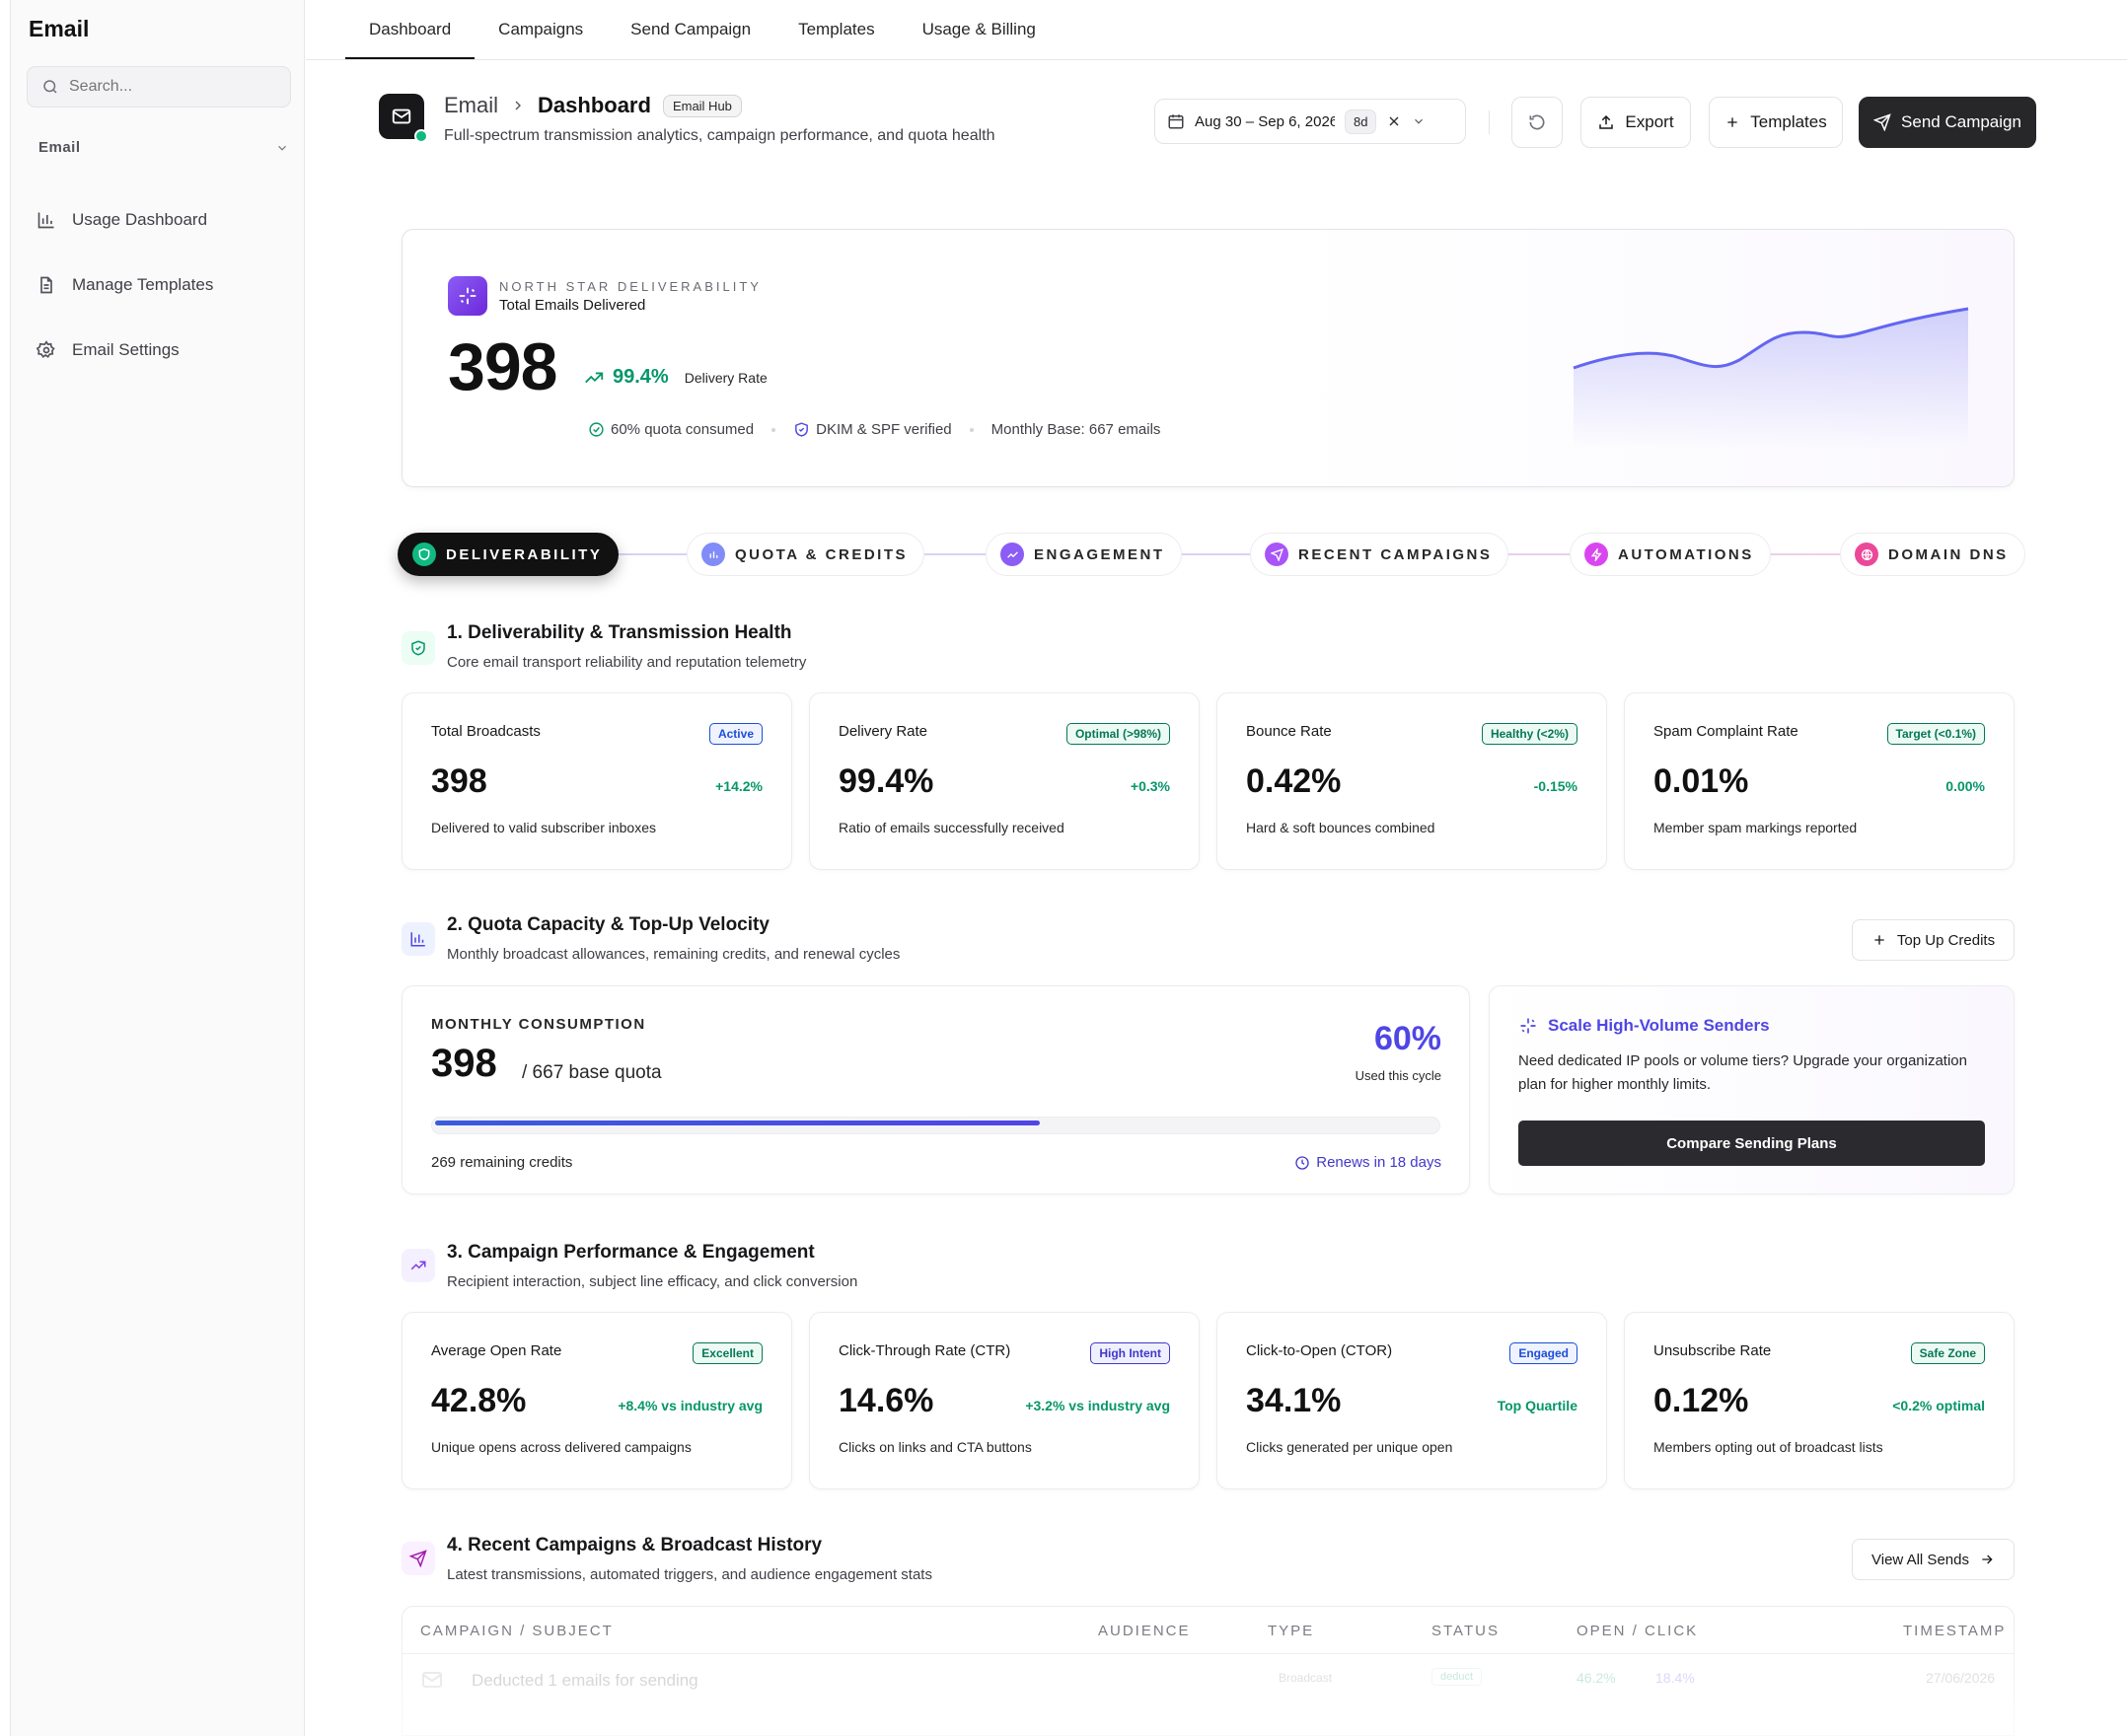 This screenshot has width=2127, height=1736. I want to click on campaign-click-rate: 18.4%, so click(1675, 1678).